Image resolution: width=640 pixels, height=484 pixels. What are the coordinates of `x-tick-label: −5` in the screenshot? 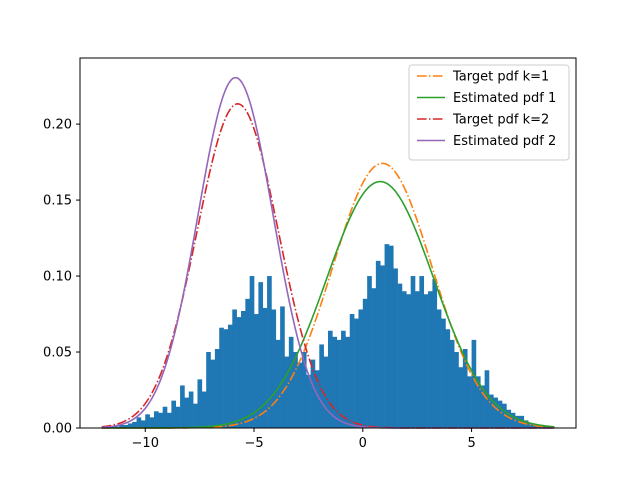 It's located at (253, 443).